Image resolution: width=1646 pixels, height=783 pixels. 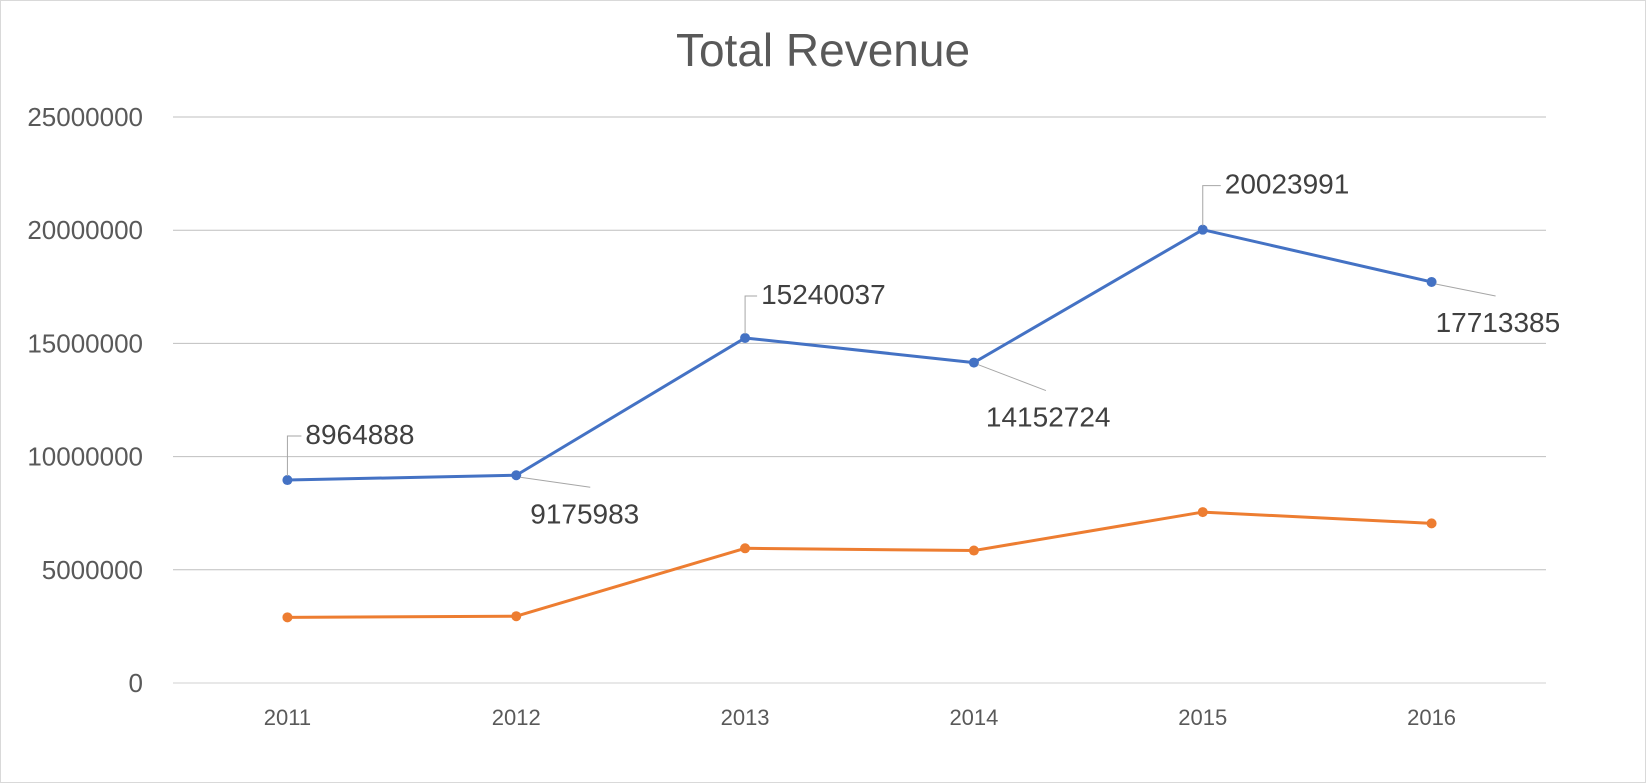 What do you see at coordinates (136, 683) in the screenshot?
I see `y-tick-label: 0` at bounding box center [136, 683].